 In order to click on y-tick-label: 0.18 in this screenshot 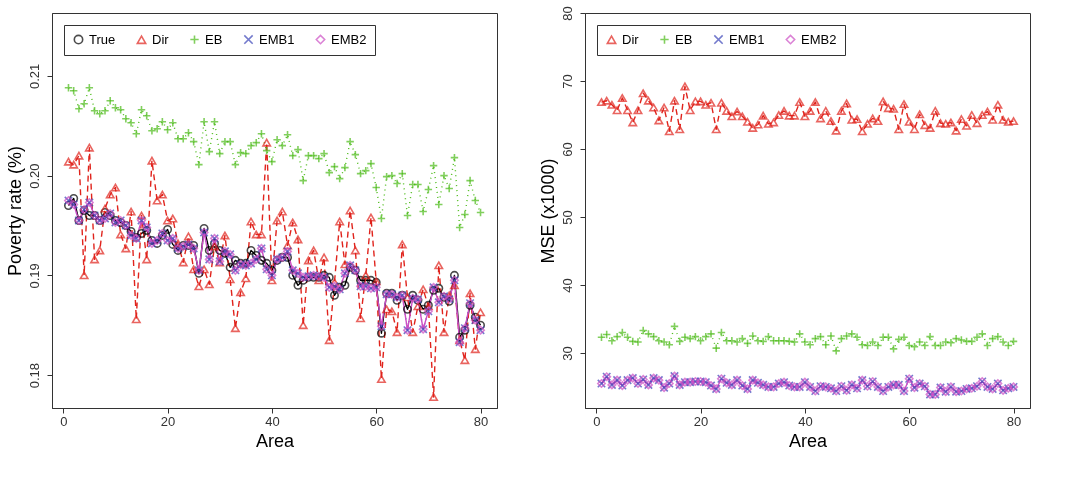, I will do `click(34, 375)`.